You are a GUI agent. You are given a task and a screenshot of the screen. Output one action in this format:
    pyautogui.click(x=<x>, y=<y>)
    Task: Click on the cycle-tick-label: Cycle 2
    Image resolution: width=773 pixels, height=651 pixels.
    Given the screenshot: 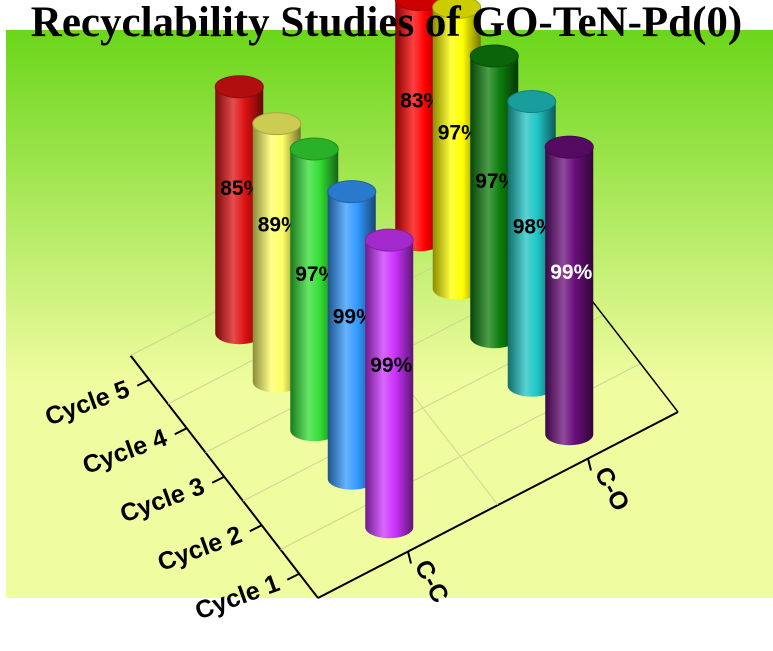 What is the action you would take?
    pyautogui.click(x=200, y=549)
    